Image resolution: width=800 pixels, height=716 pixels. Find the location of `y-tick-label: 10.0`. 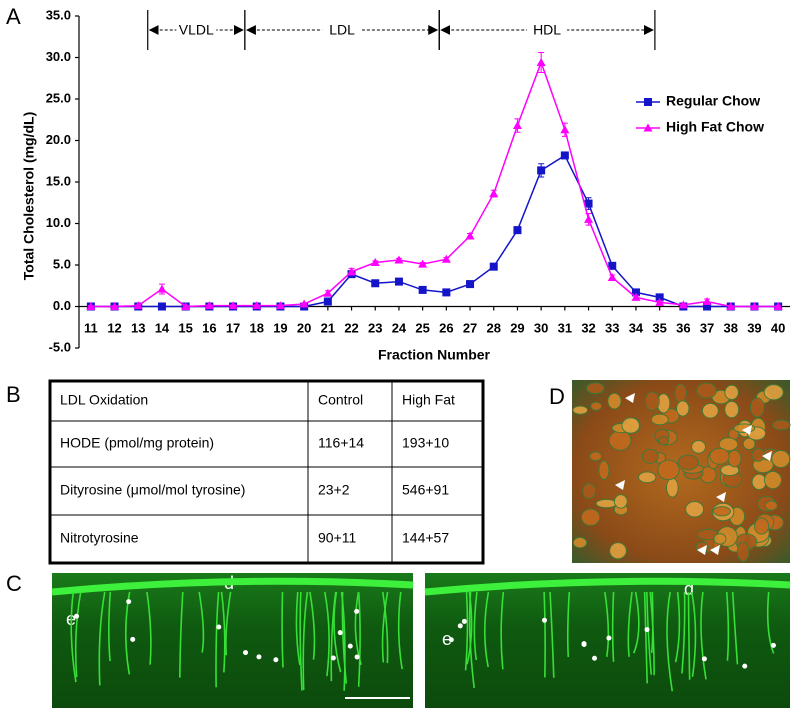

y-tick-label: 10.0 is located at coordinates (58, 222).